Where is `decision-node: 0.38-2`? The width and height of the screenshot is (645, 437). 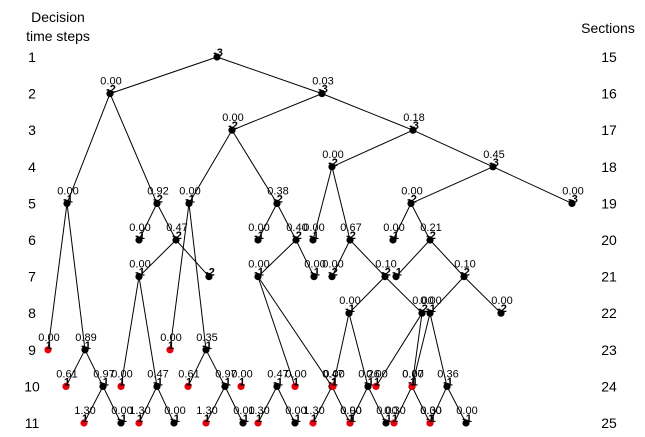 decision-node: 0.38-2 is located at coordinates (278, 196).